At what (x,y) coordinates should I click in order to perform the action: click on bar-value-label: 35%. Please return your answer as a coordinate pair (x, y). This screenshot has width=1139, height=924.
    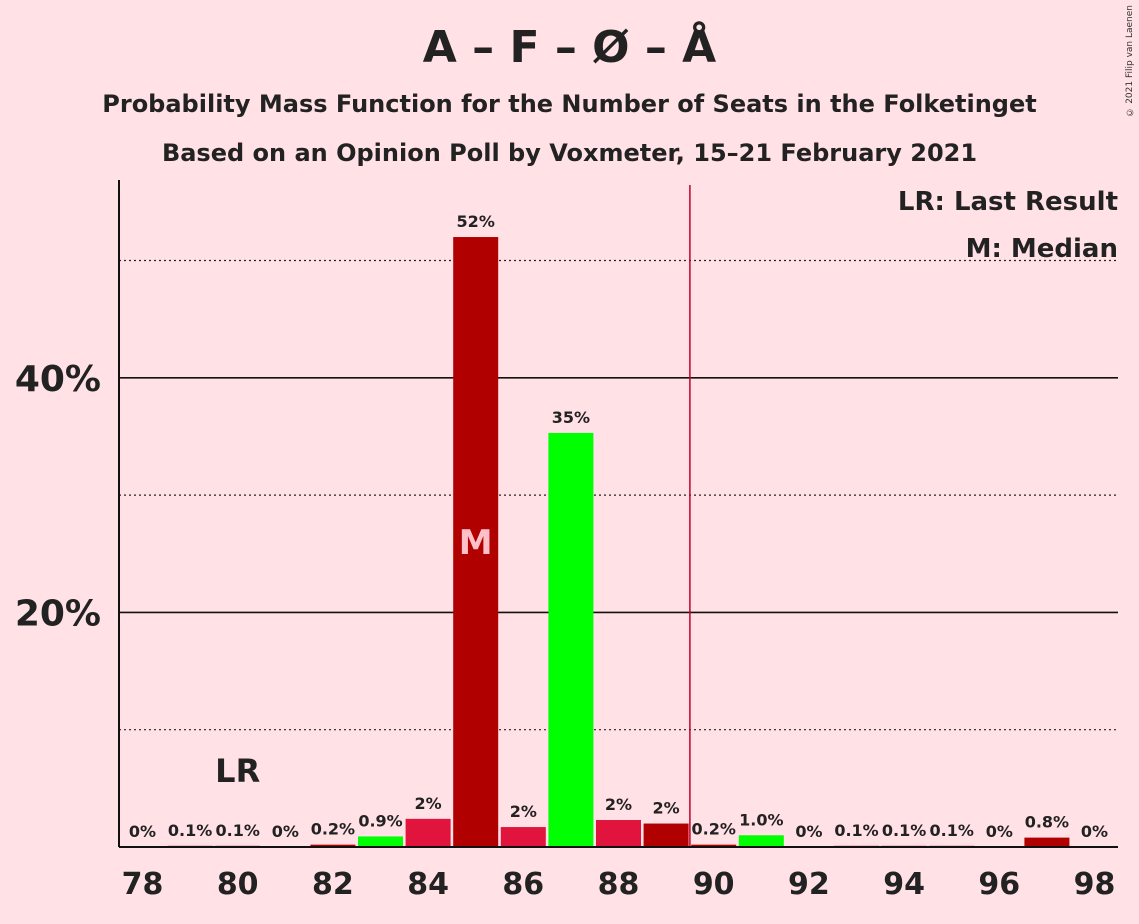
    Looking at the image, I should click on (571, 417).